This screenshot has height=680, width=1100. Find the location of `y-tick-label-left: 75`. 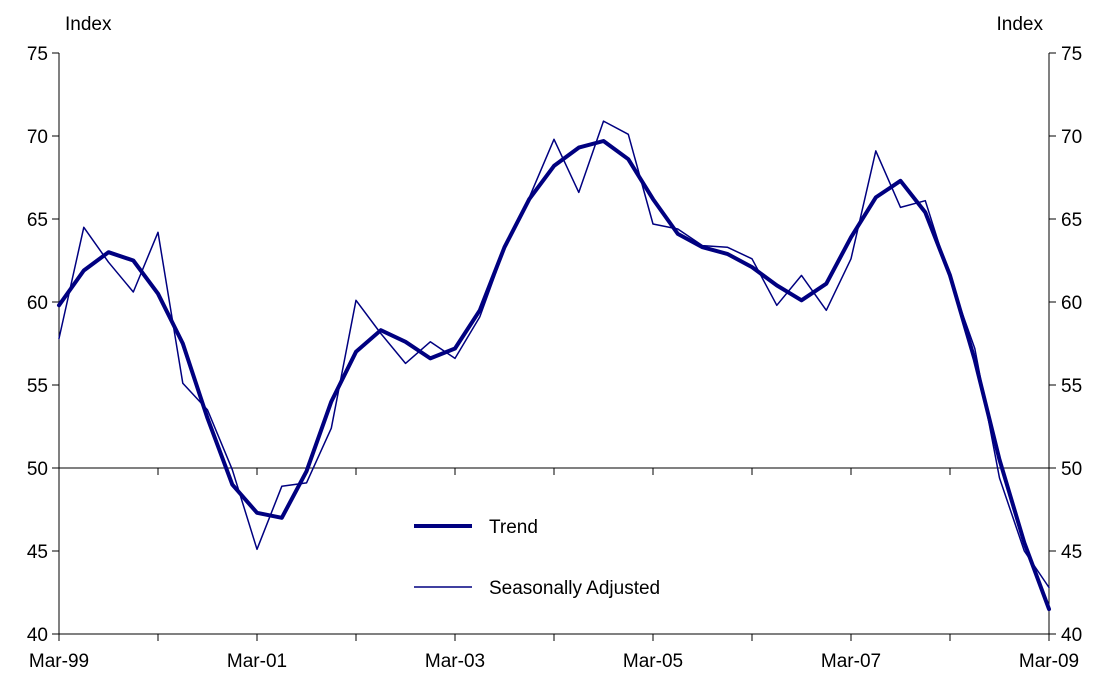

y-tick-label-left: 75 is located at coordinates (37, 54).